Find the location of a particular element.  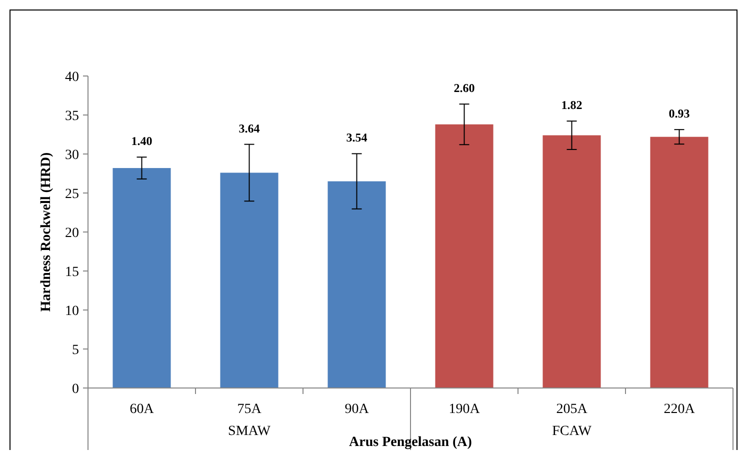

y-tick-label: 10 is located at coordinates (72, 311).